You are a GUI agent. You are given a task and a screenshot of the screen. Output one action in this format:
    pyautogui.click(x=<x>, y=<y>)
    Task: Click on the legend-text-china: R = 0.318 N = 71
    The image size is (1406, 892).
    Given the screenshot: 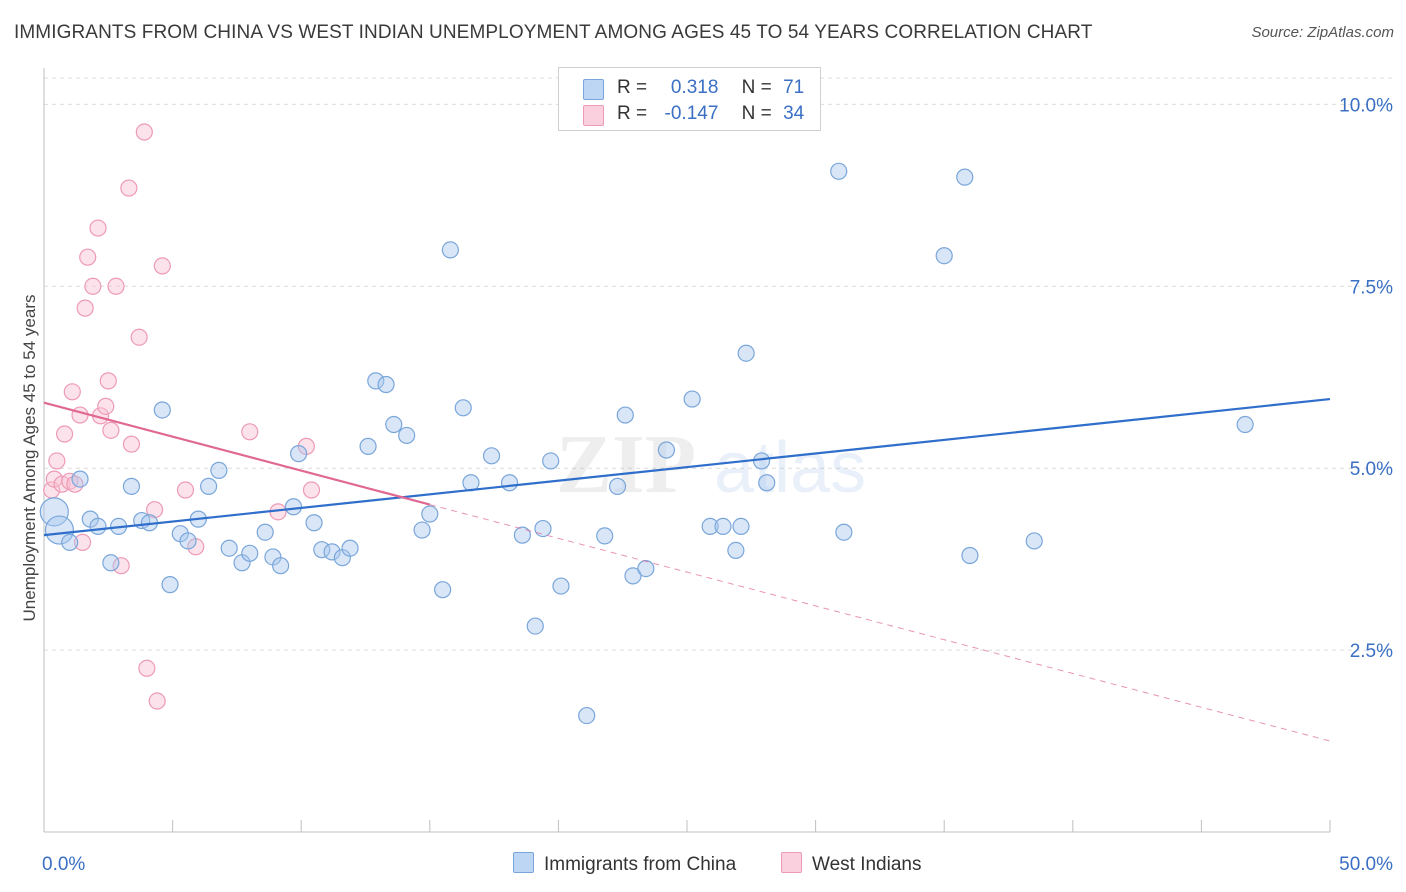 What is the action you would take?
    pyautogui.click(x=711, y=87)
    